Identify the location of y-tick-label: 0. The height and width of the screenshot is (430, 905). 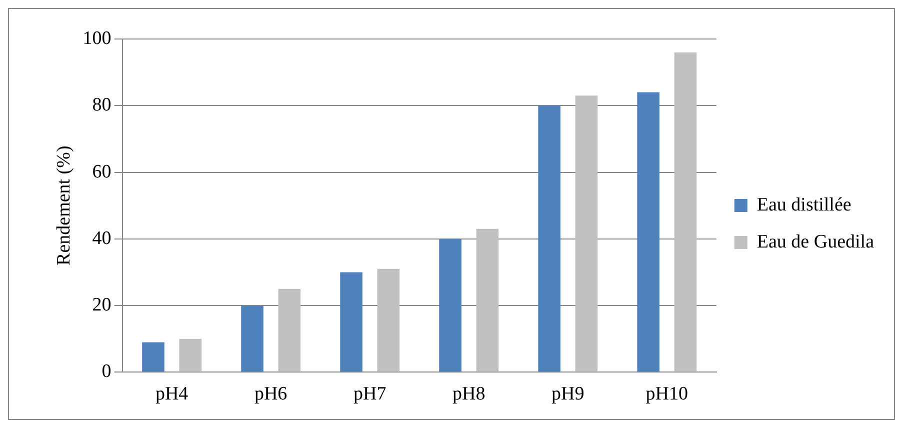
(107, 371).